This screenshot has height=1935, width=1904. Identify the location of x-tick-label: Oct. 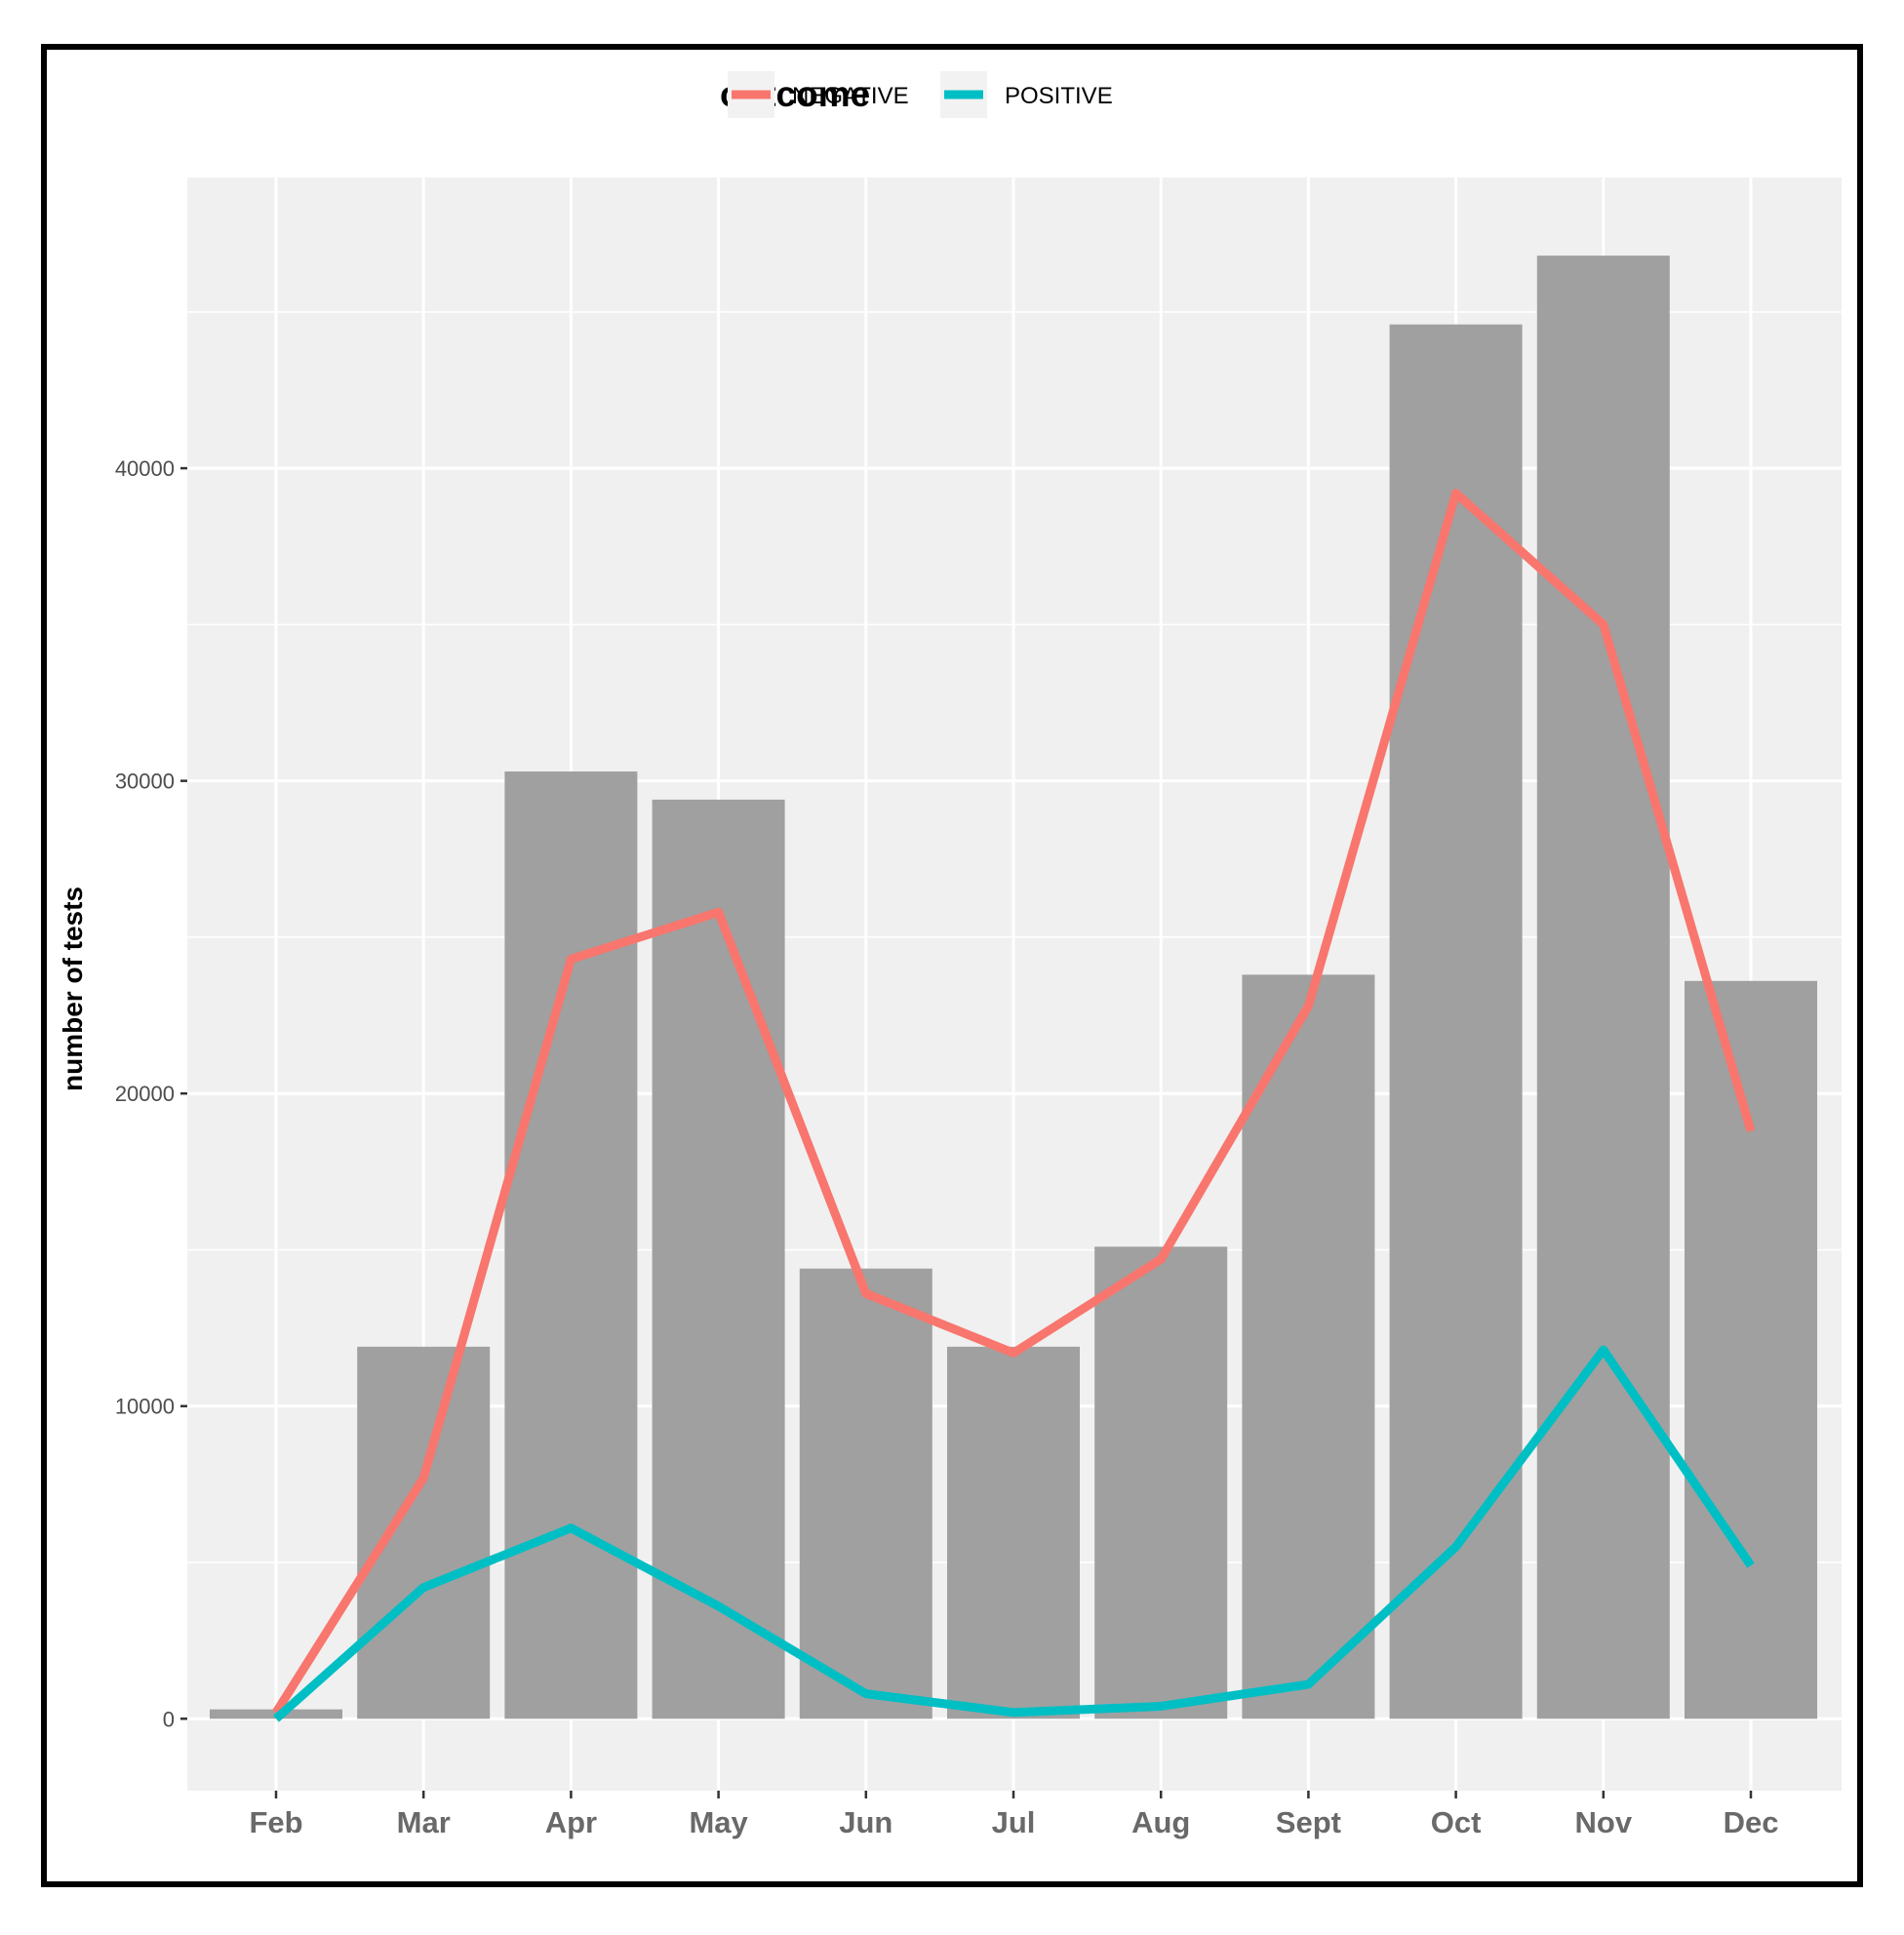
(1456, 1822).